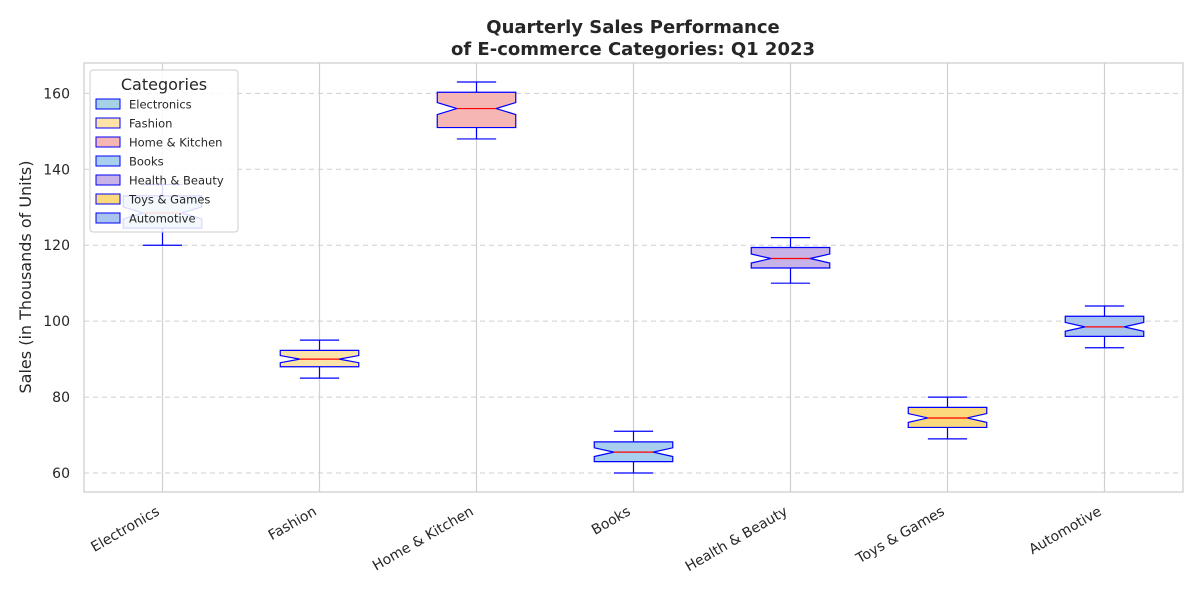 Image resolution: width=1200 pixels, height=600 pixels. Describe the element at coordinates (611, 521) in the screenshot. I see `x-tick-label: Books` at that location.